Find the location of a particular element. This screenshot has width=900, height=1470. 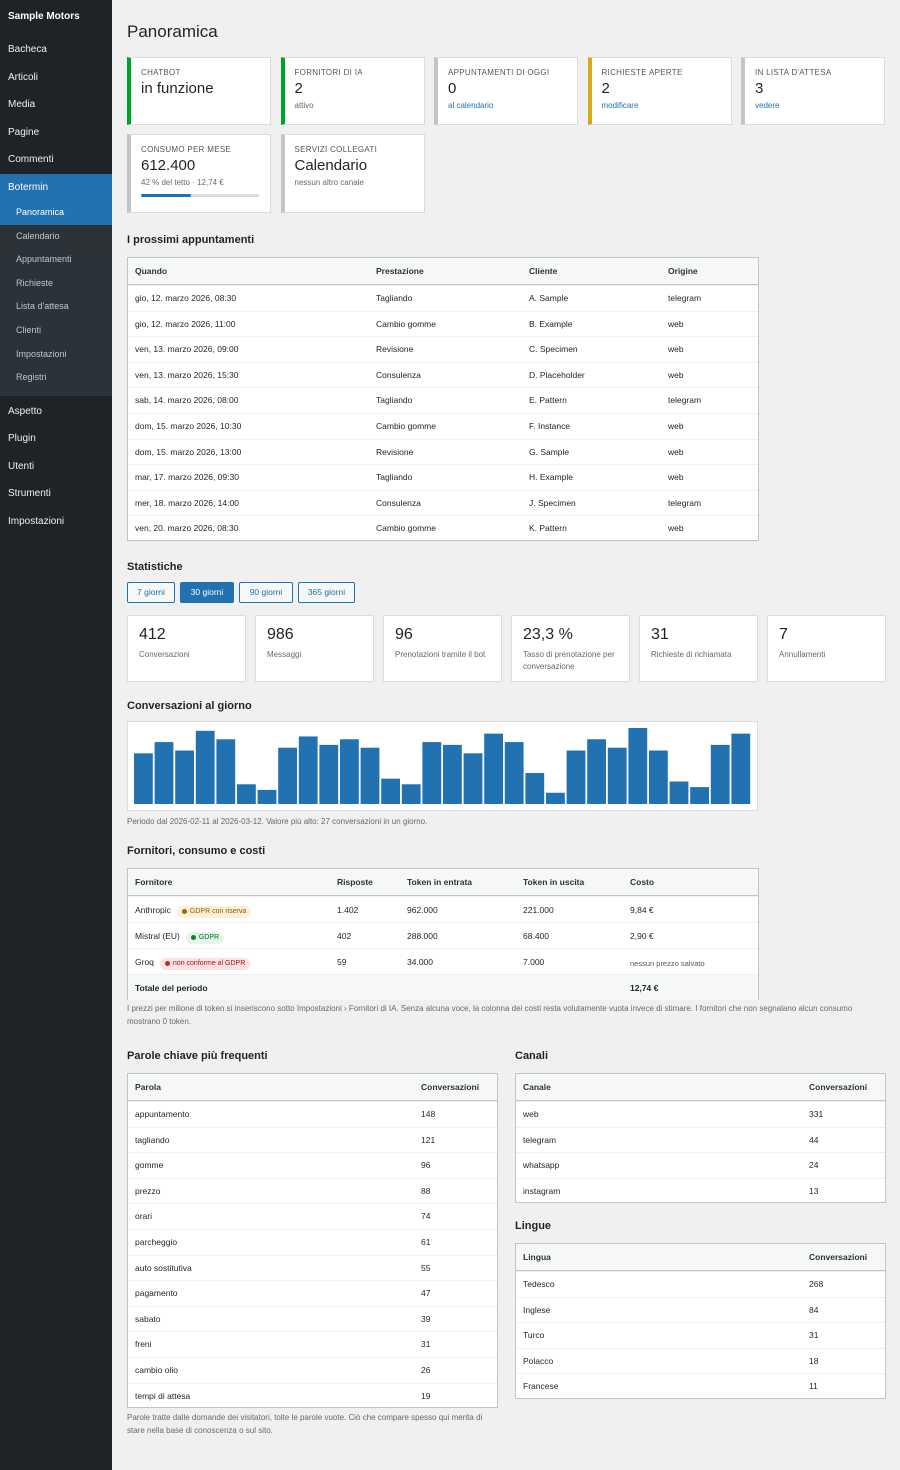

section-title: Fornitori, consumo e costi is located at coordinates (196, 851).